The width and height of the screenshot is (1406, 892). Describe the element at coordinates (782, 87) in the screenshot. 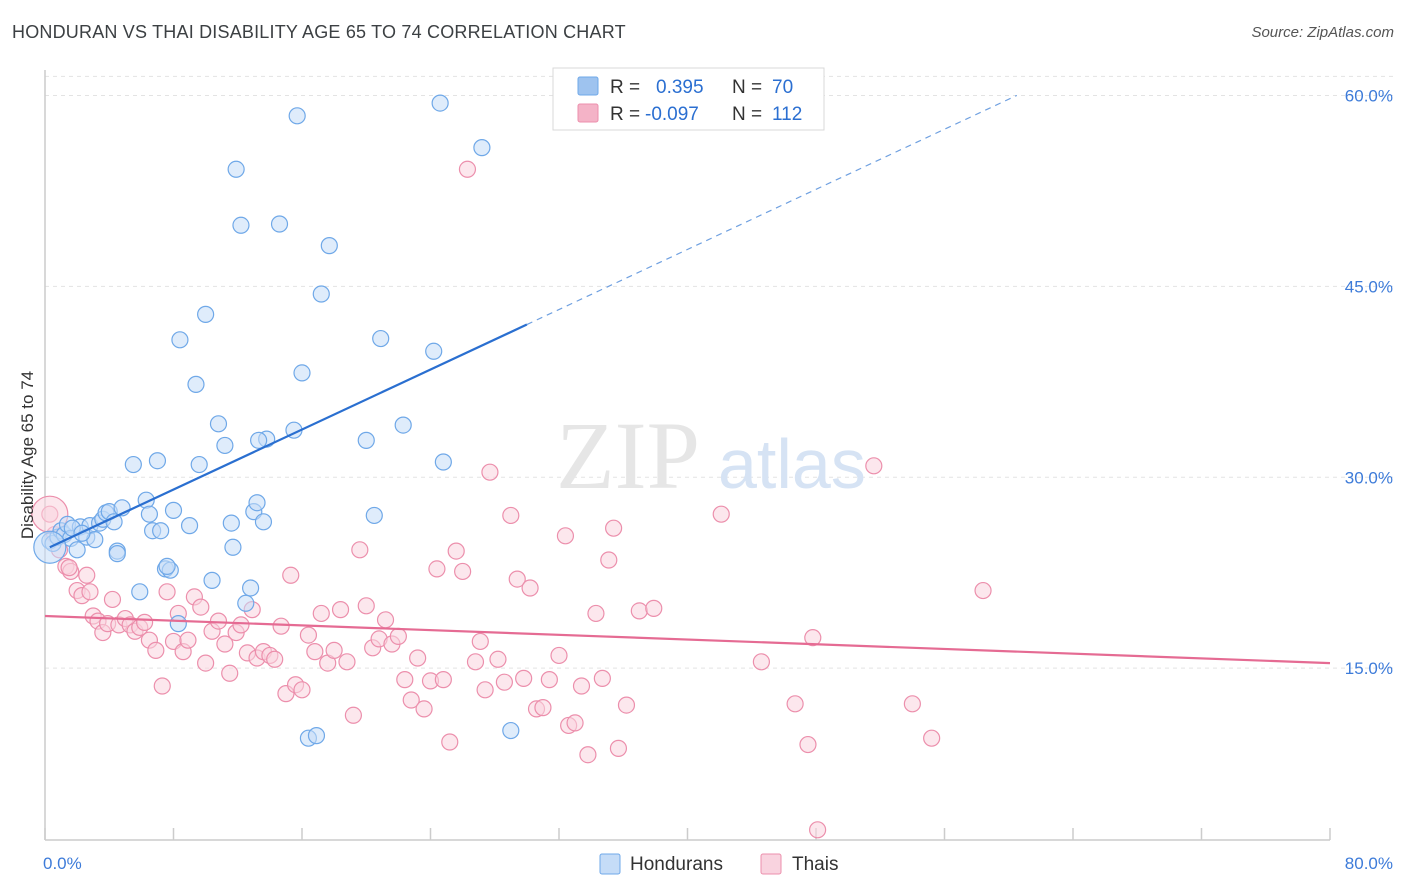

I see `legend-n-value-1: 70` at that location.